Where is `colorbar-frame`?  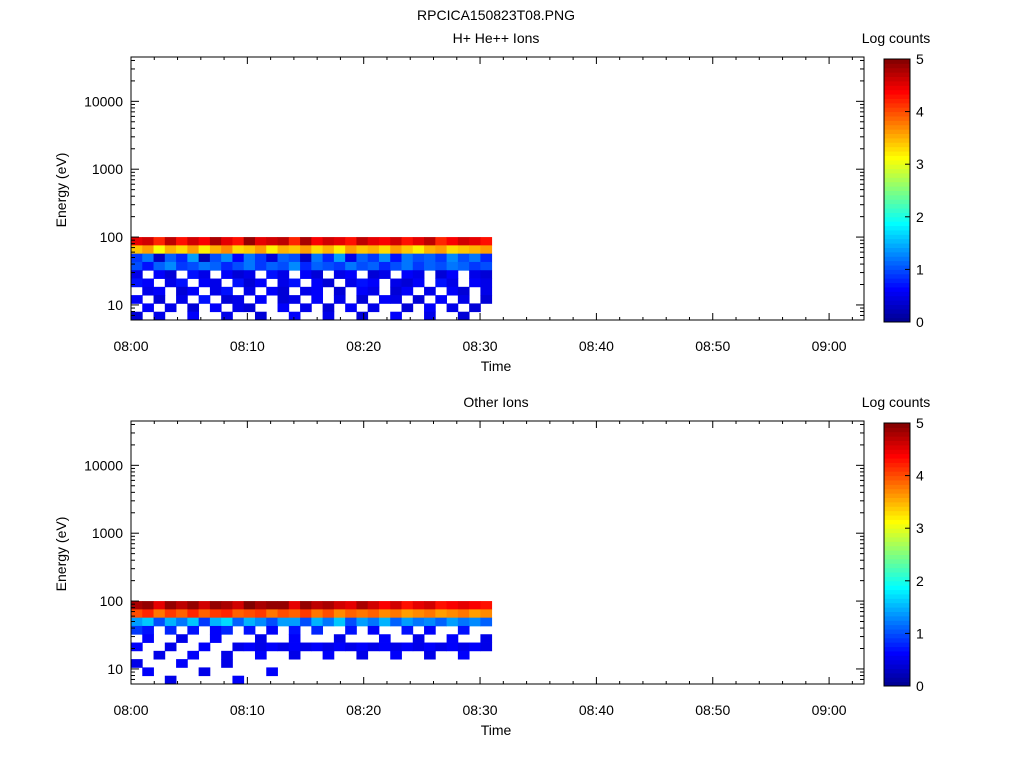
colorbar-frame is located at coordinates (897, 190).